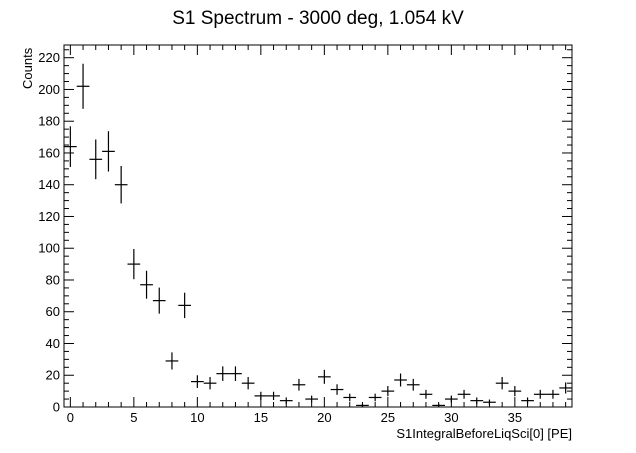 The width and height of the screenshot is (636, 453). I want to click on chart-title: S1 Spectrum - 3000 deg, 1.054 kV, so click(318, 18).